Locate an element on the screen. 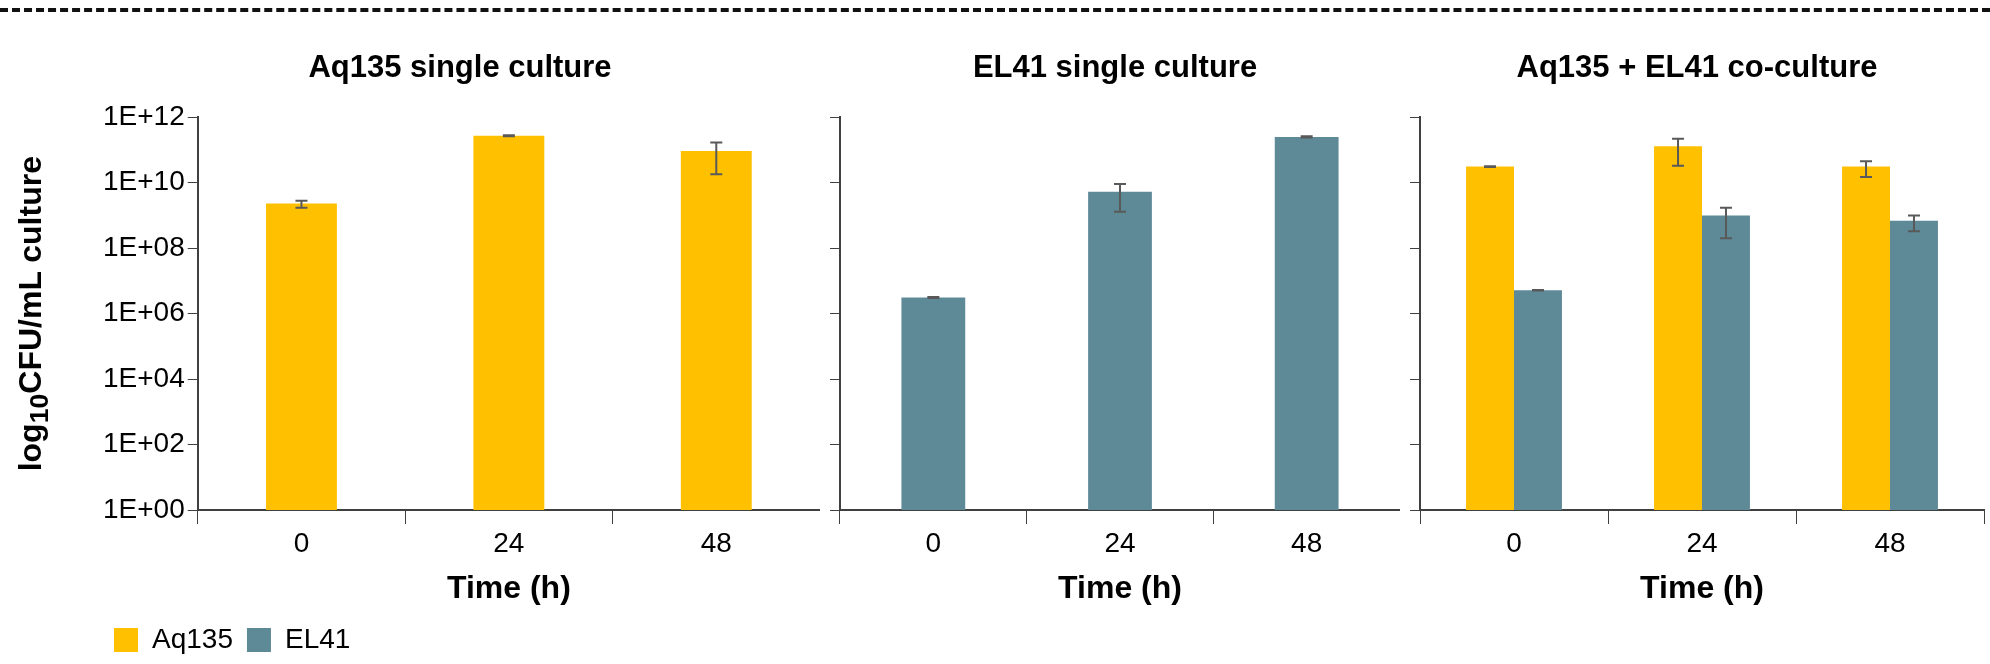  chart-title: Aq135 single culture is located at coordinates (460, 67).